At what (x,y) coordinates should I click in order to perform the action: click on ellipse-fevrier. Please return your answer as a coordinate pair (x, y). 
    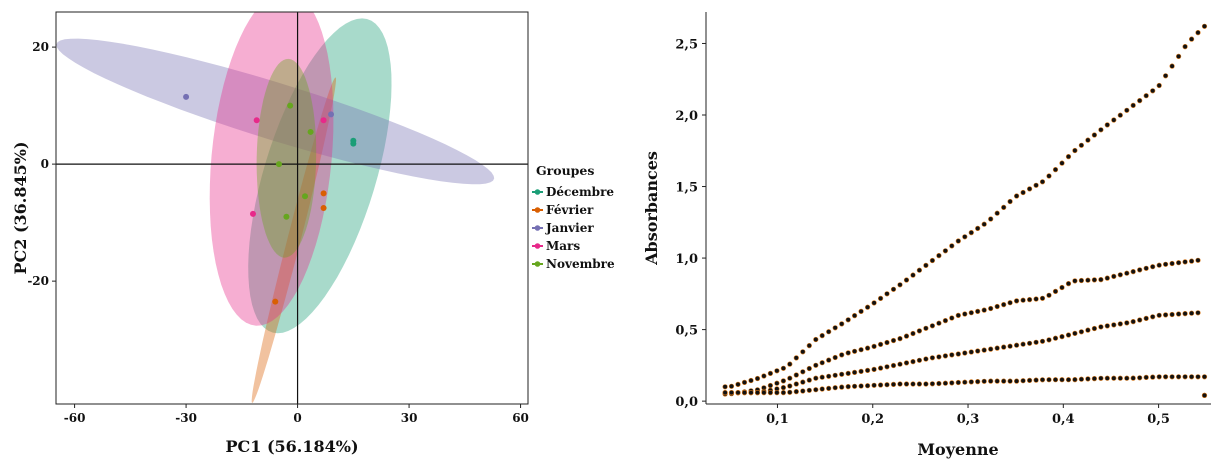
    Looking at the image, I should click on (293, 240).